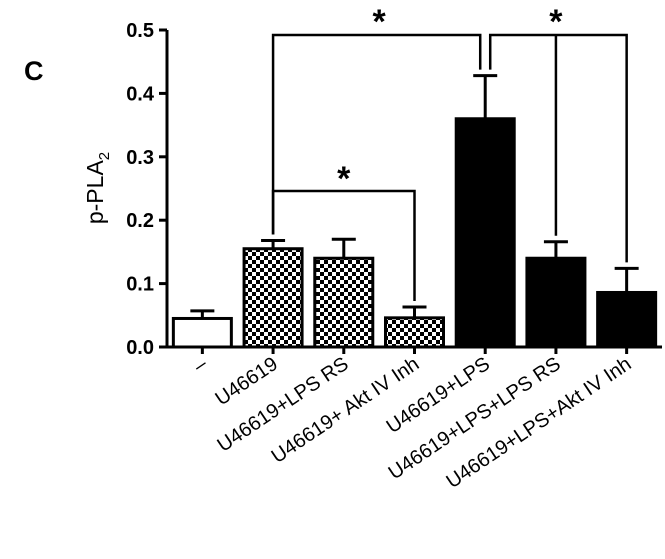  Describe the element at coordinates (140, 158) in the screenshot. I see `y-tick-label: 0.3` at that location.